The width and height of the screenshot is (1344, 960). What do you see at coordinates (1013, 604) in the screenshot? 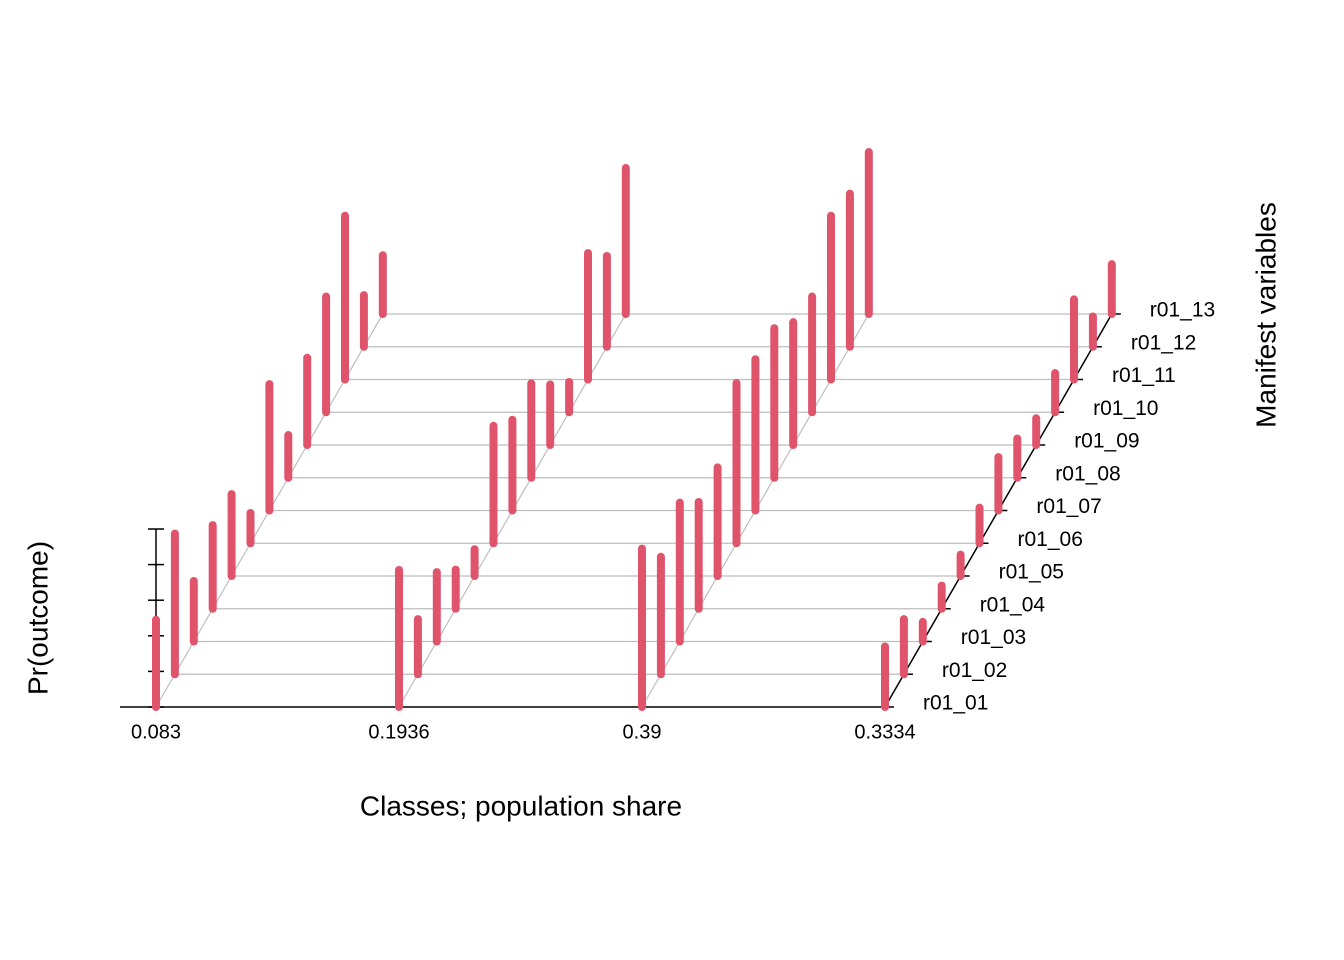
I see `variable-label: r01_04` at bounding box center [1013, 604].